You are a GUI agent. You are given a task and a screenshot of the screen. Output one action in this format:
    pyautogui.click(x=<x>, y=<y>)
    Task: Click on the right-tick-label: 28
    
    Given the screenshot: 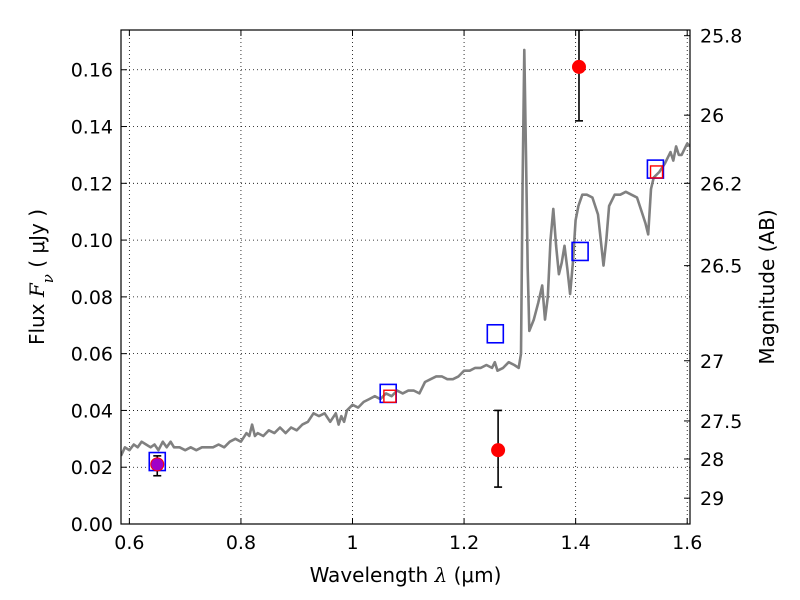 What is the action you would take?
    pyautogui.click(x=712, y=460)
    